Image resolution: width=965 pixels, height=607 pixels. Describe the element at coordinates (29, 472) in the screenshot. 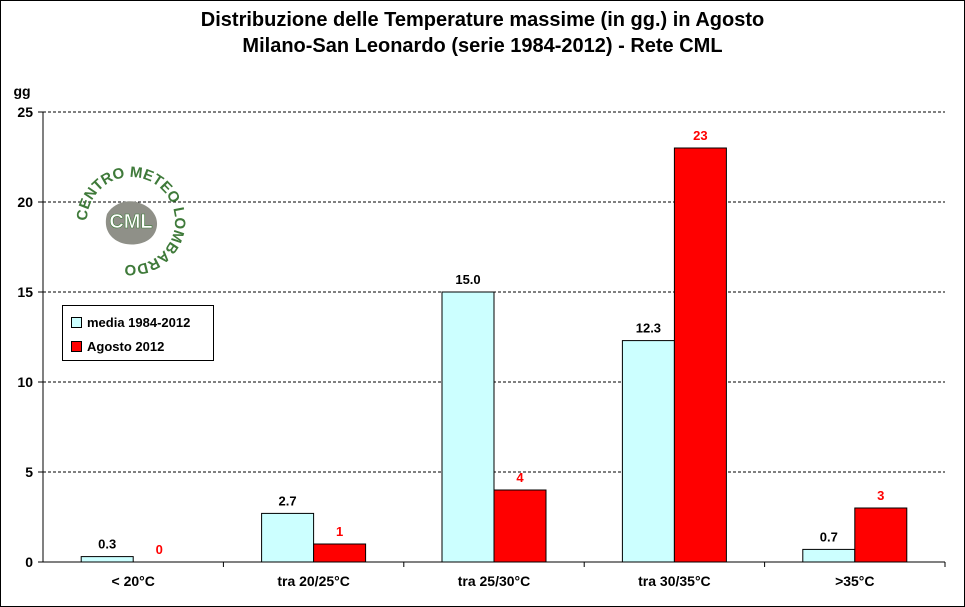

I see `y-tick-label: 5` at that location.